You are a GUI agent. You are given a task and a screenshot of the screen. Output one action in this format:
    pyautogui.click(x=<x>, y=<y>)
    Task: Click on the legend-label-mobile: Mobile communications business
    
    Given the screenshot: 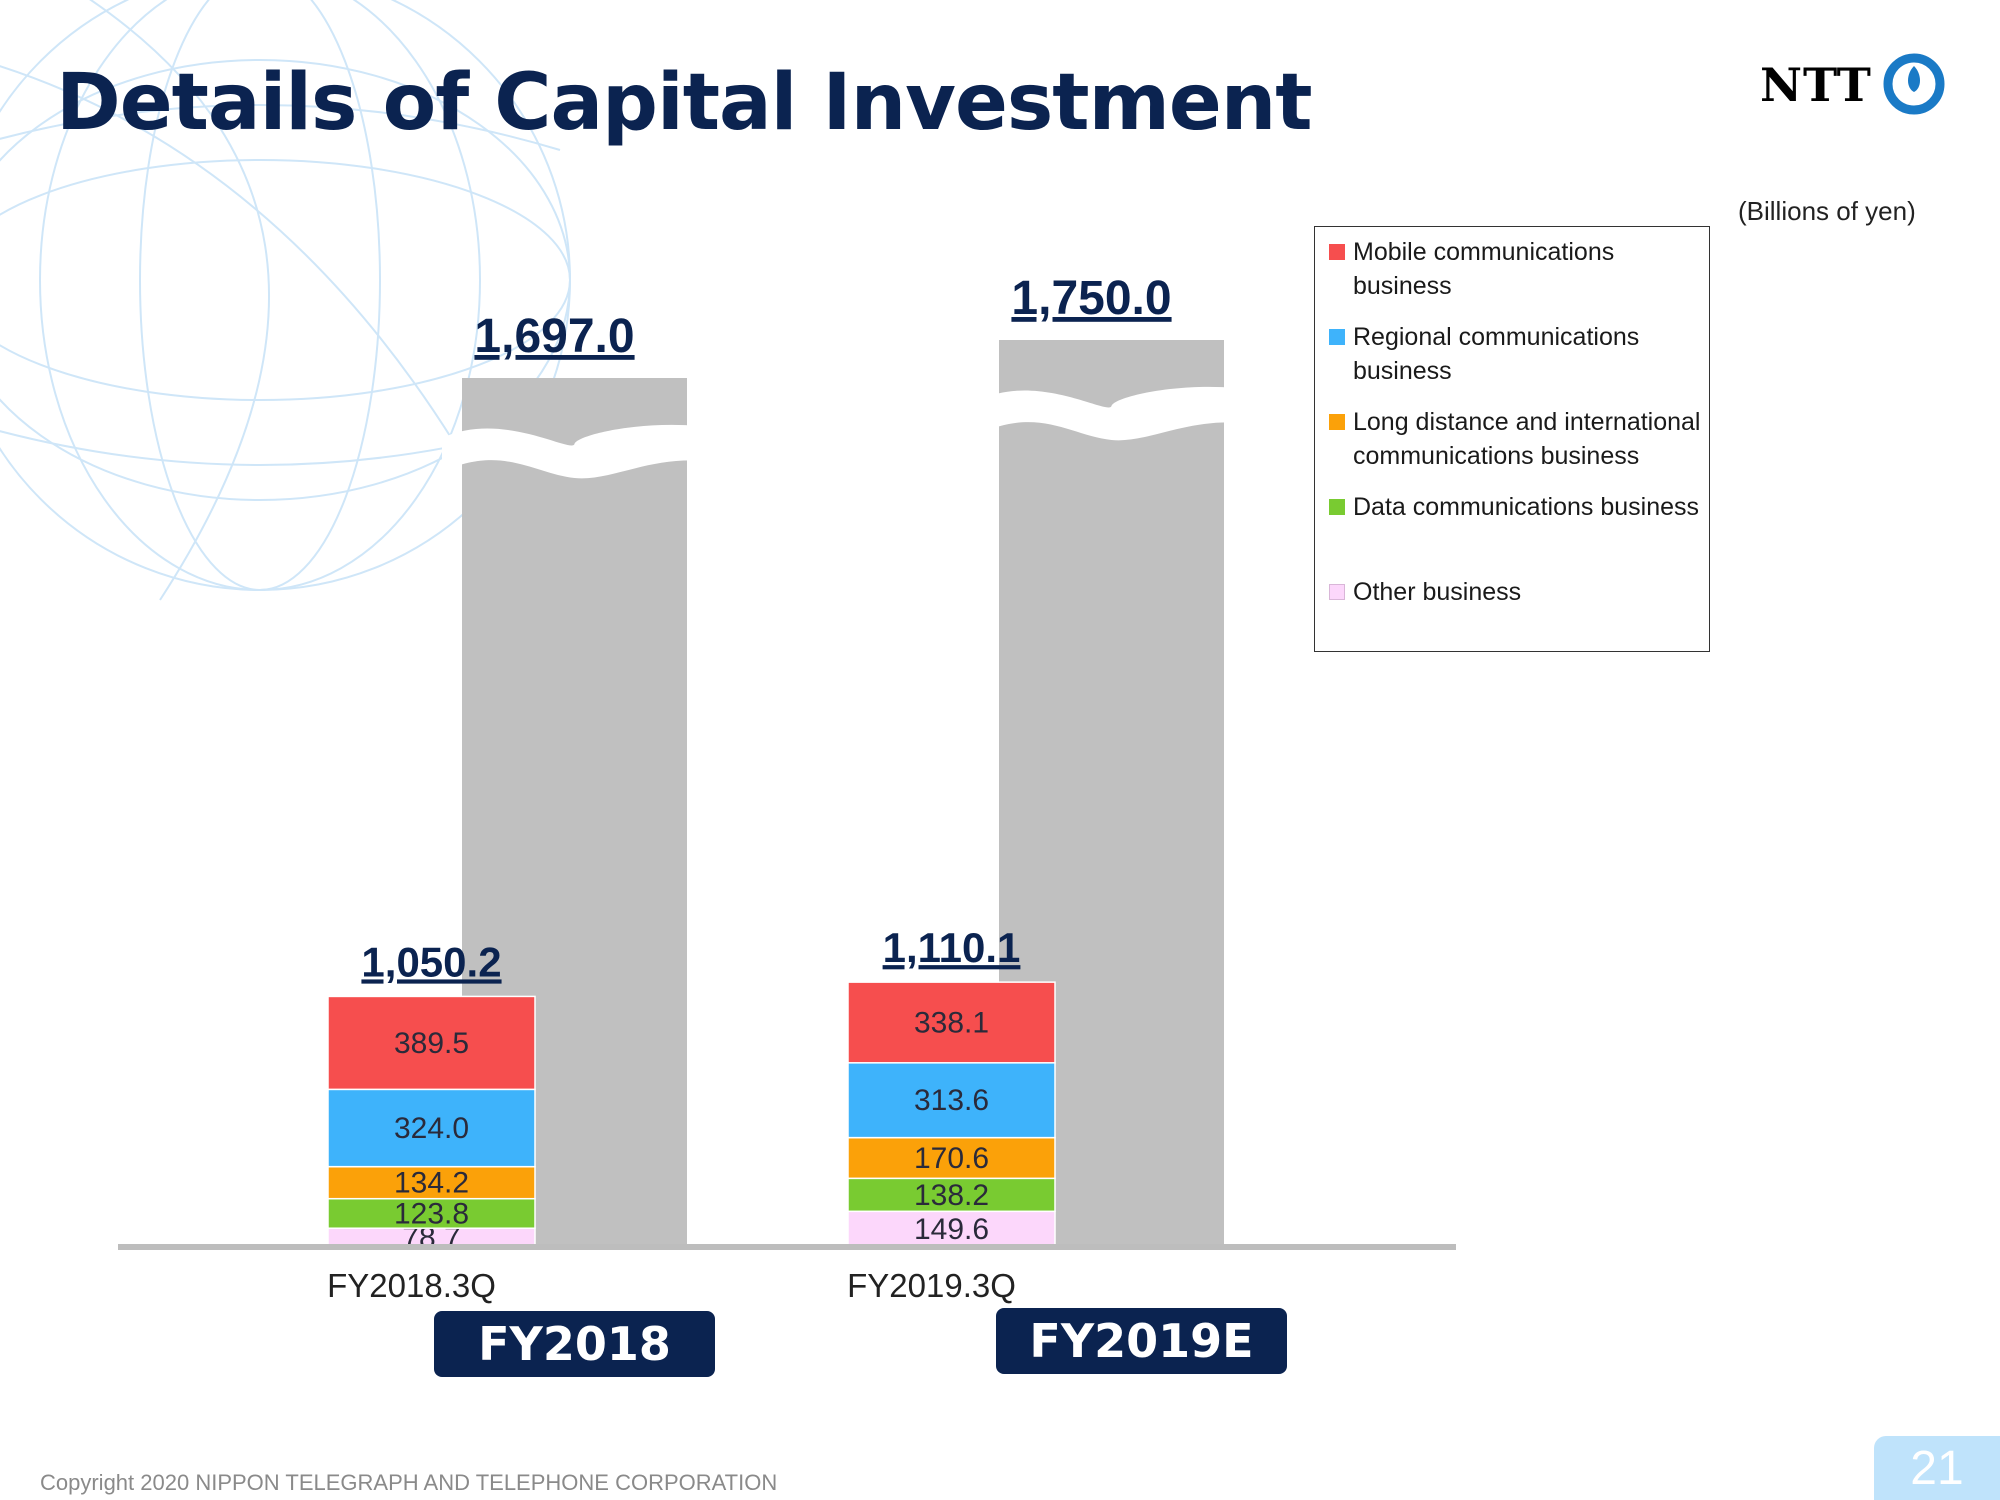 What is the action you would take?
    pyautogui.click(x=1484, y=269)
    